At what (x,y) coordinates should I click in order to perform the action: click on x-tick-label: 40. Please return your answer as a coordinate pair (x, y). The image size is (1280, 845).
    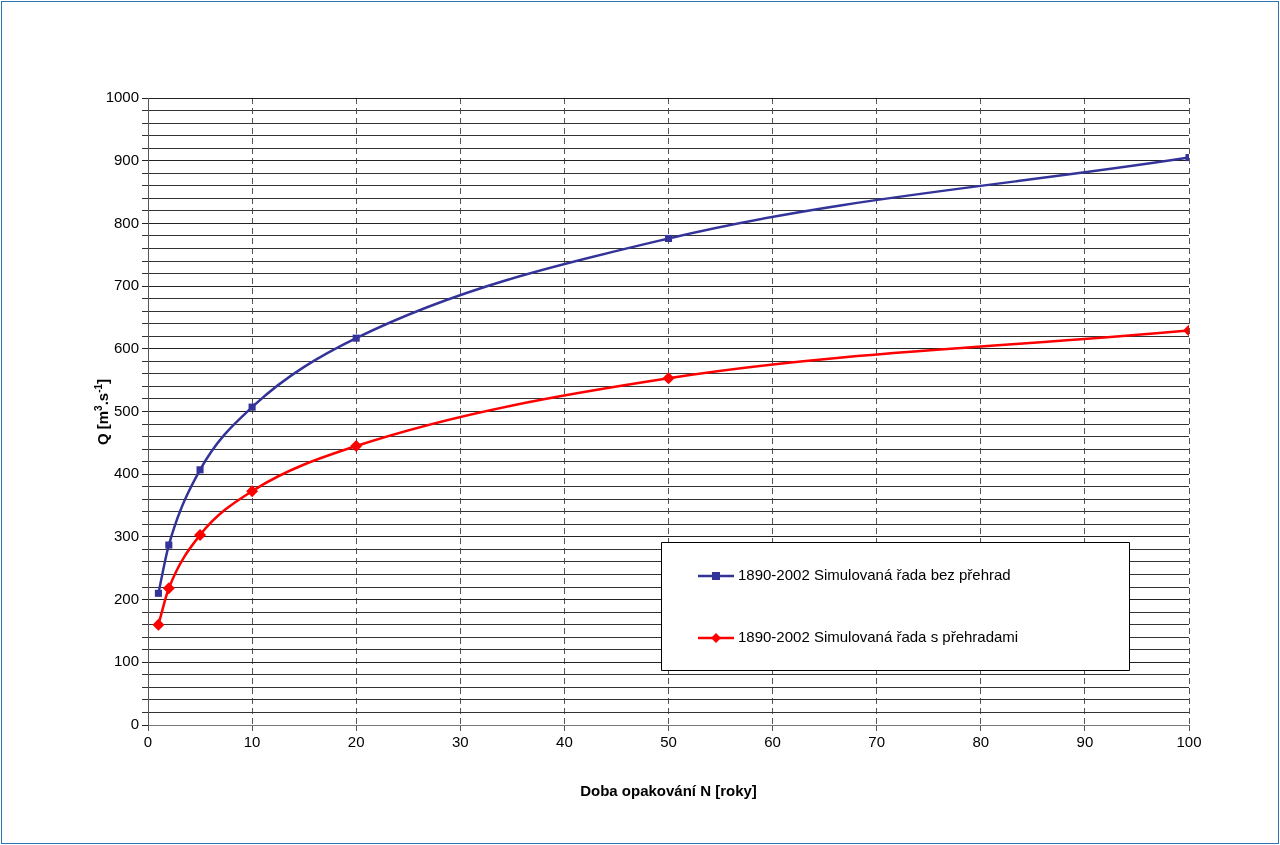
    Looking at the image, I should click on (564, 742).